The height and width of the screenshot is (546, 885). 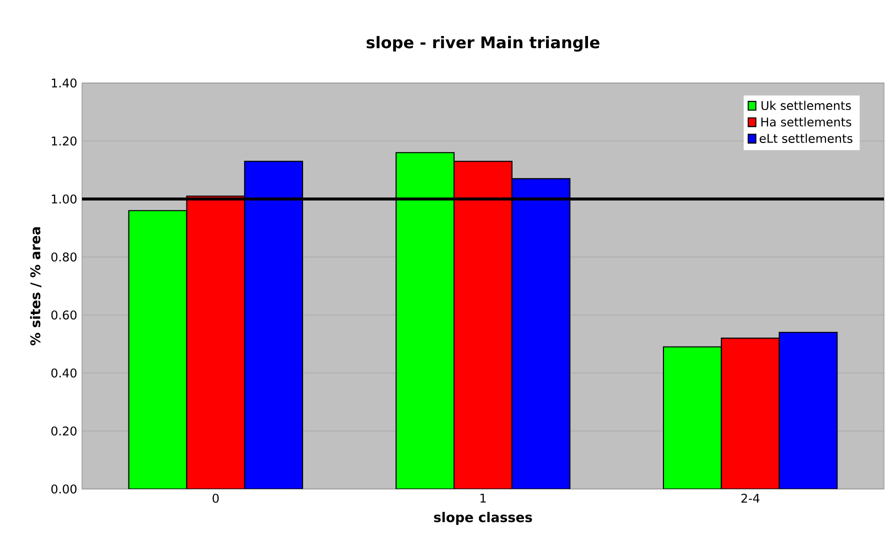 I want to click on legend-label: Uk settlements, so click(x=806, y=105).